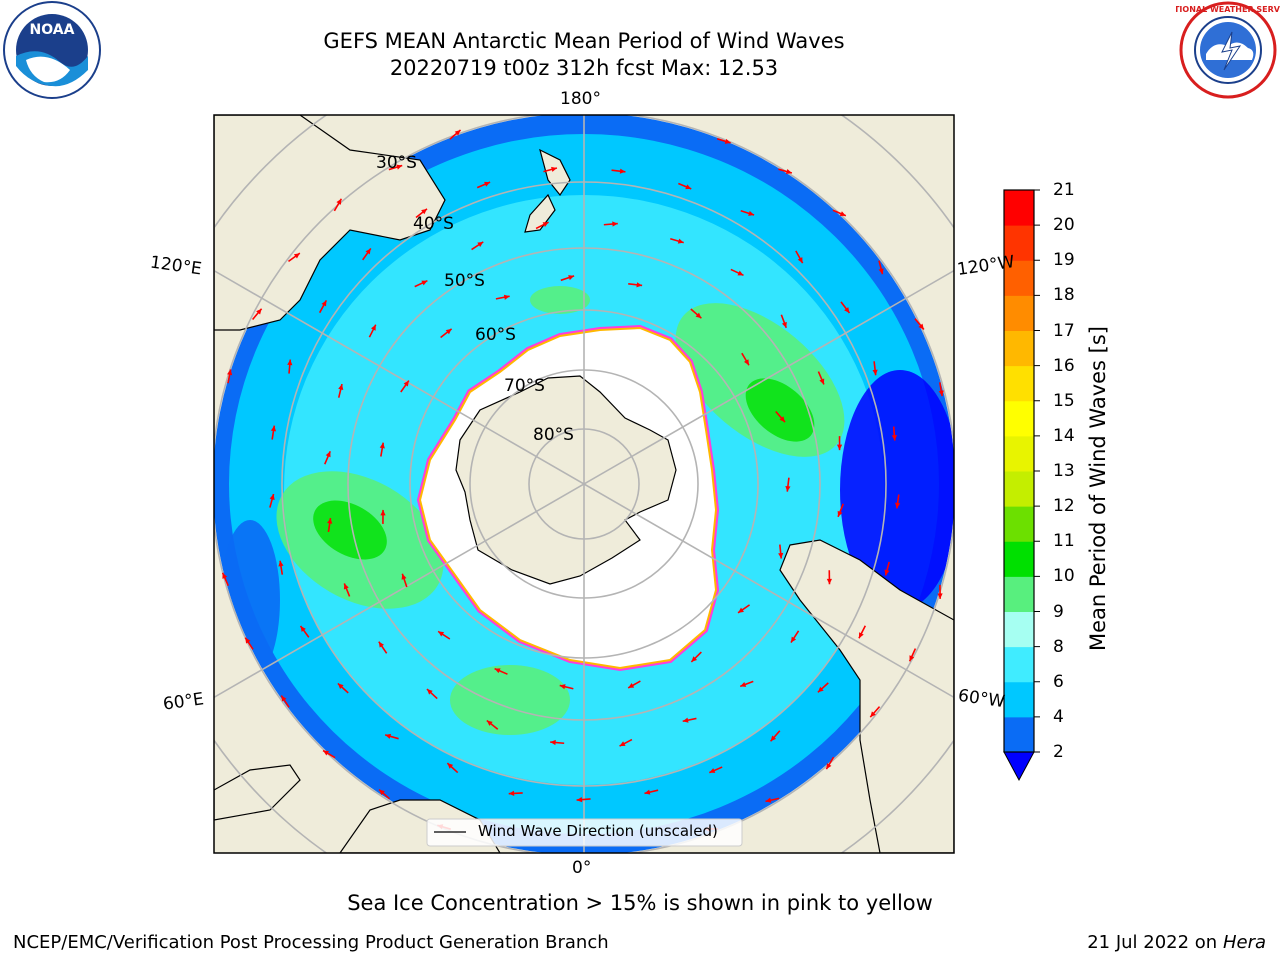 This screenshot has height=960, width=1280. What do you see at coordinates (1058, 611) in the screenshot?
I see `colorbar-tick-label: 9` at bounding box center [1058, 611].